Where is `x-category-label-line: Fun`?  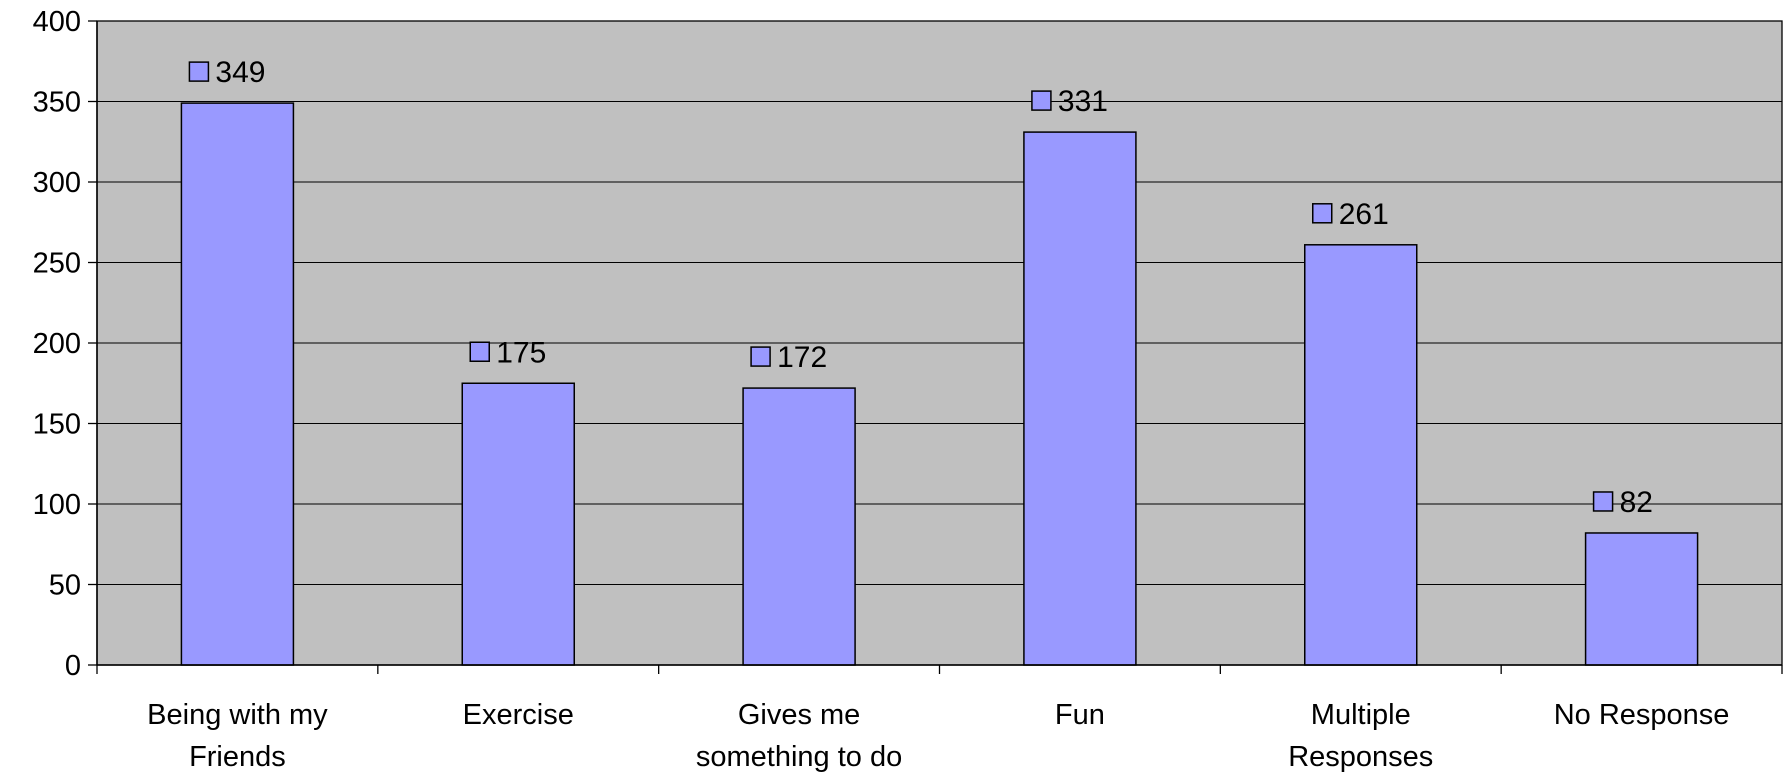 x-category-label-line: Fun is located at coordinates (1080, 715).